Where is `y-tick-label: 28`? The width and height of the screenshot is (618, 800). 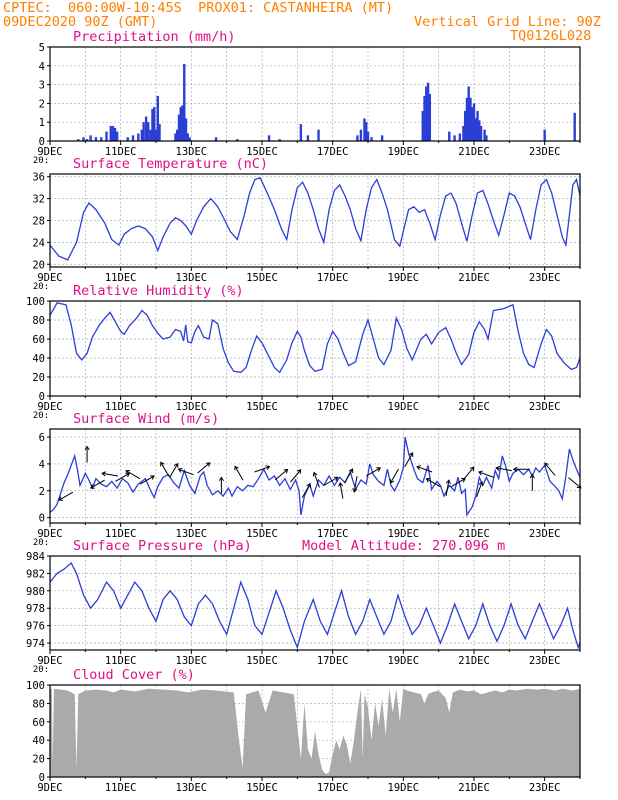
y-tick-label: 28 is located at coordinates (38, 222).